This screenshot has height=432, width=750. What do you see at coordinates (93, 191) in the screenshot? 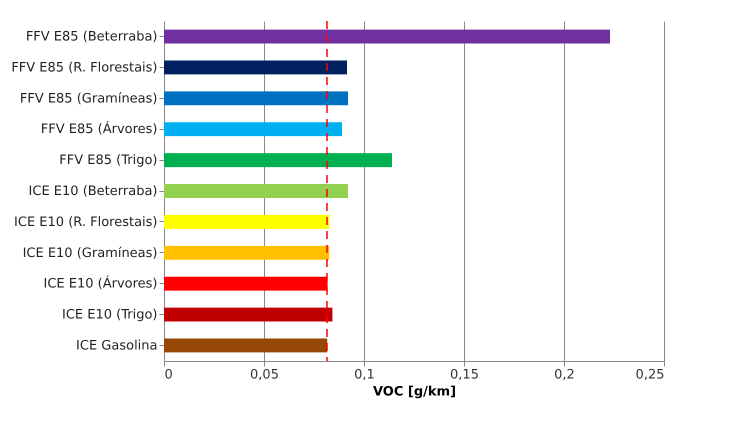
I see `y-tick-label: ICE E10 (Beterraba)` at bounding box center [93, 191].